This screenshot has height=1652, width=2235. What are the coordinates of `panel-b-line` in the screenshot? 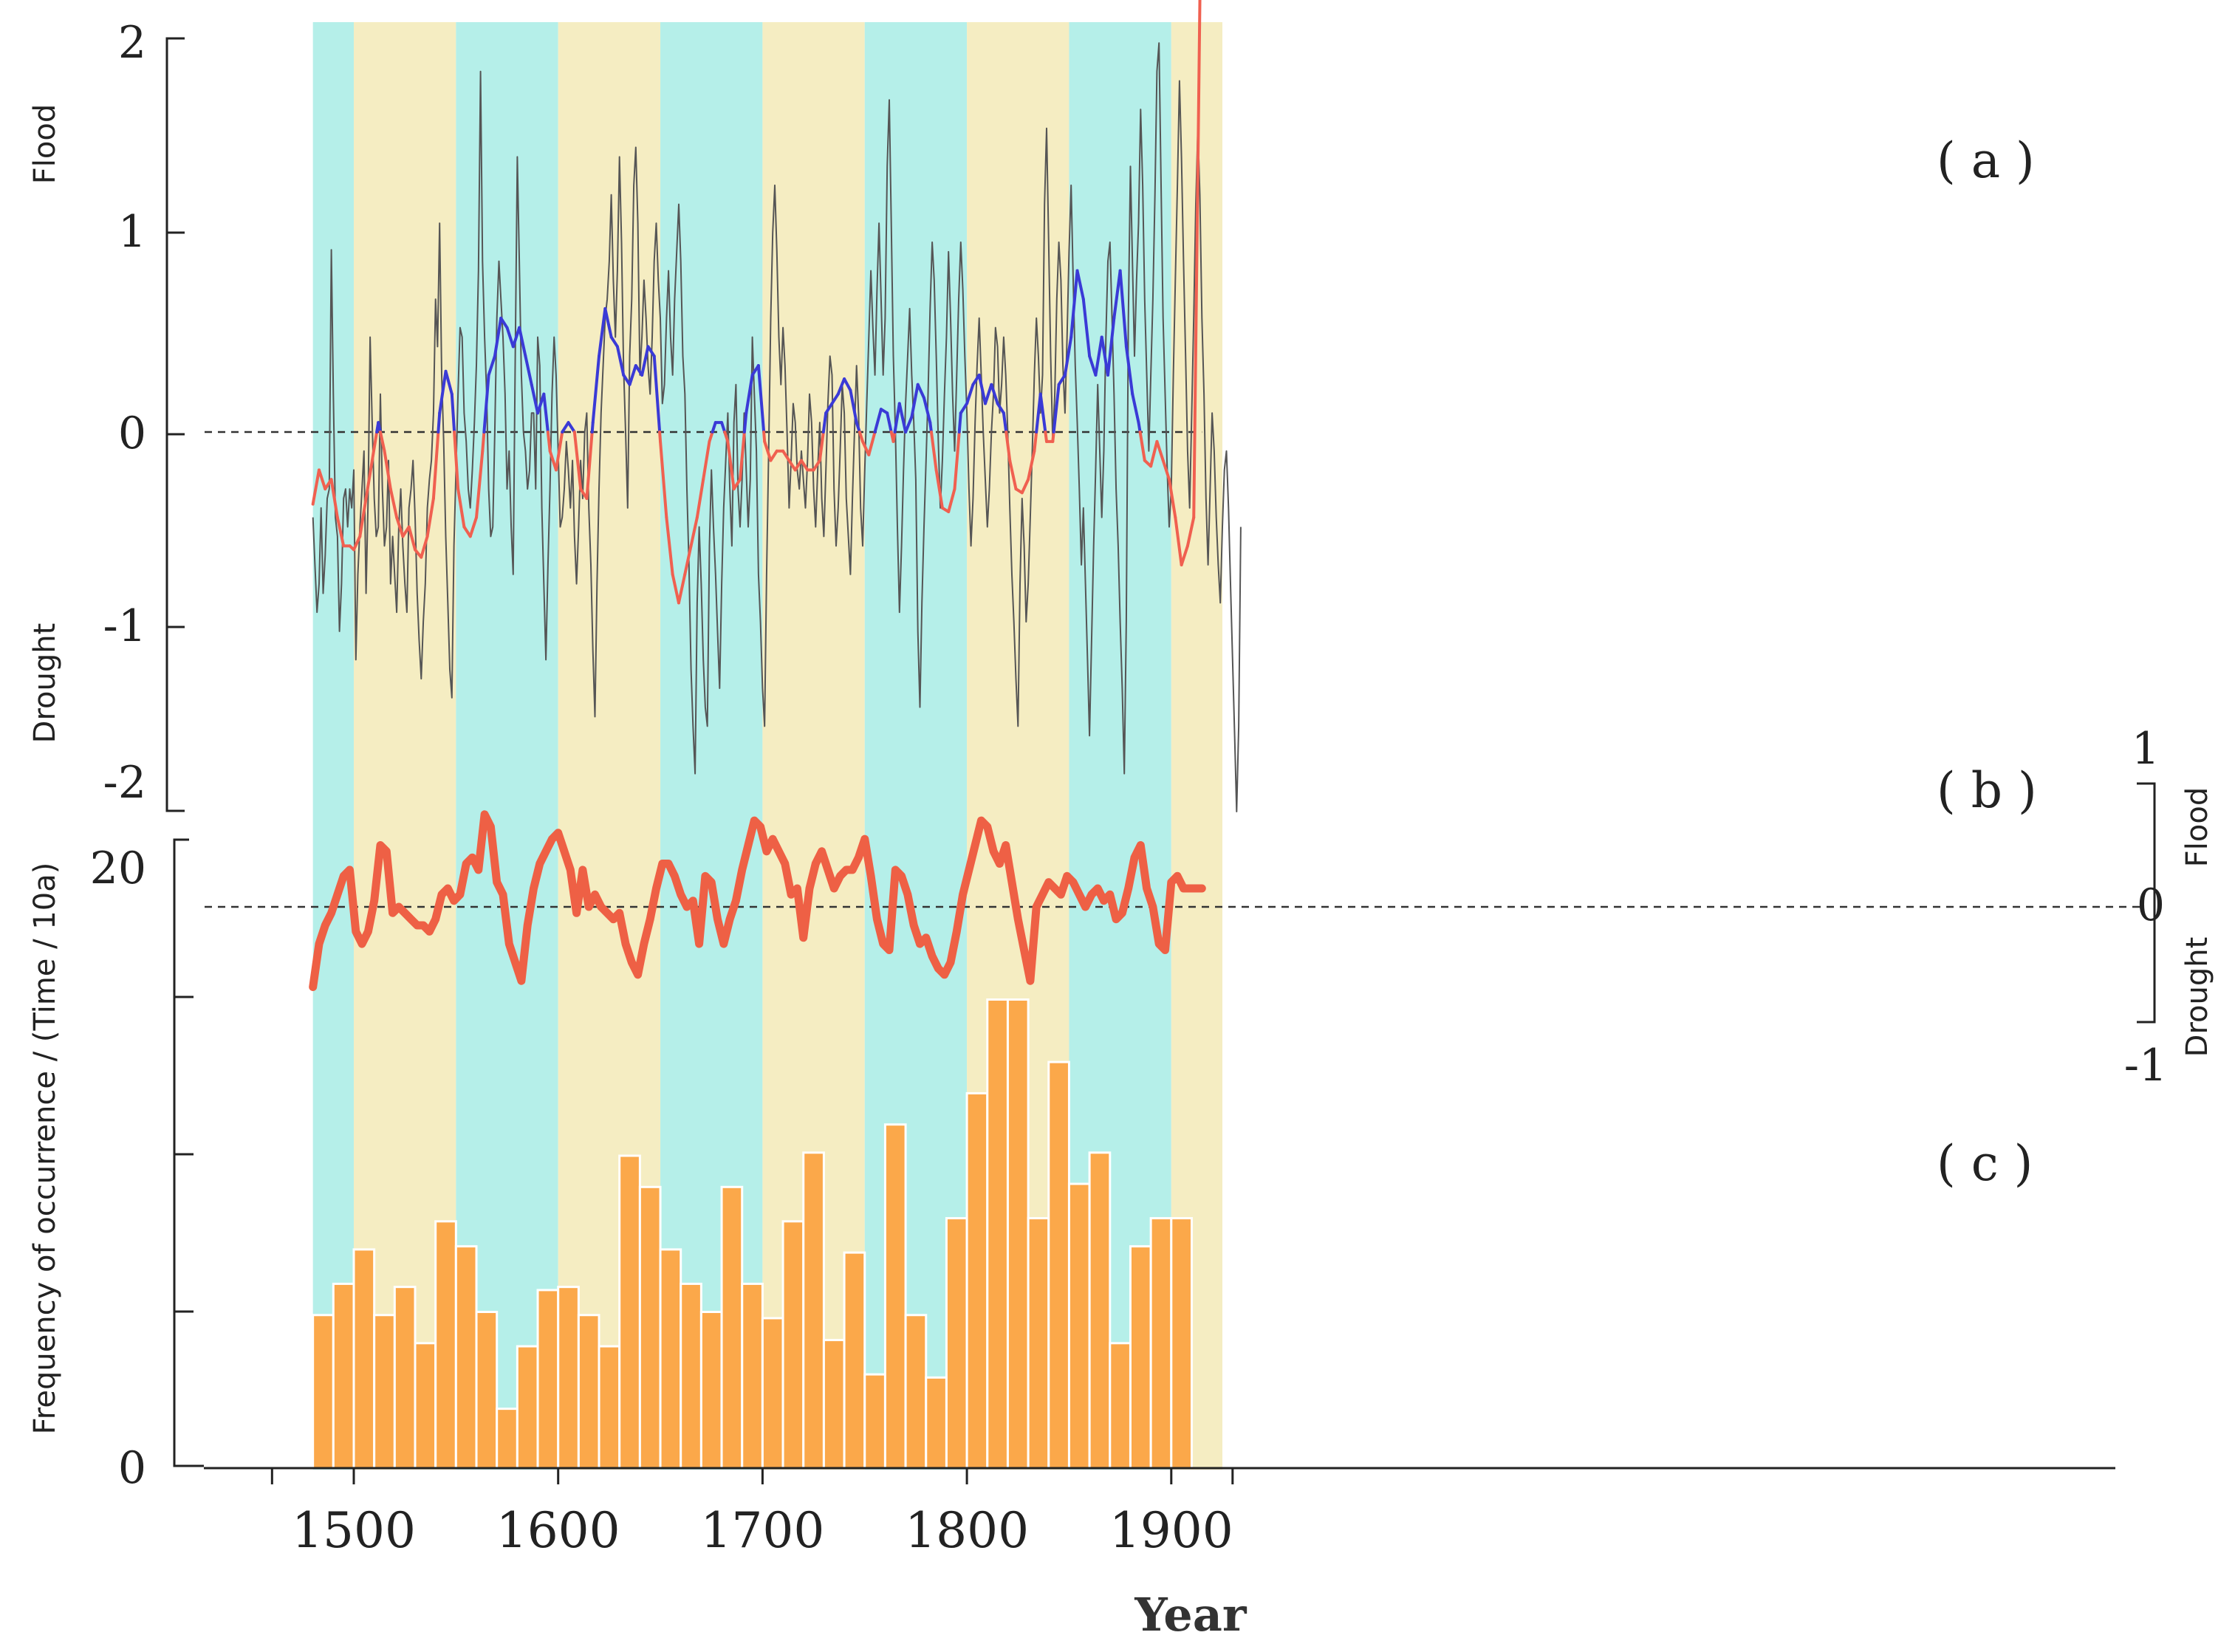 It's located at (757, 900).